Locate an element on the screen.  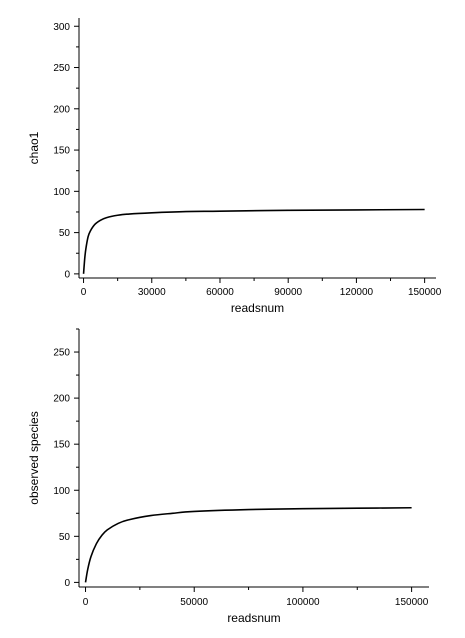
y-tick-label: 300 is located at coordinates (61, 27).